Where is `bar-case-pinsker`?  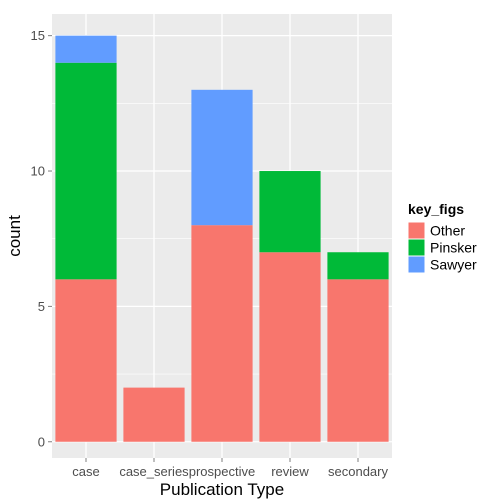
bar-case-pinsker is located at coordinates (85, 171).